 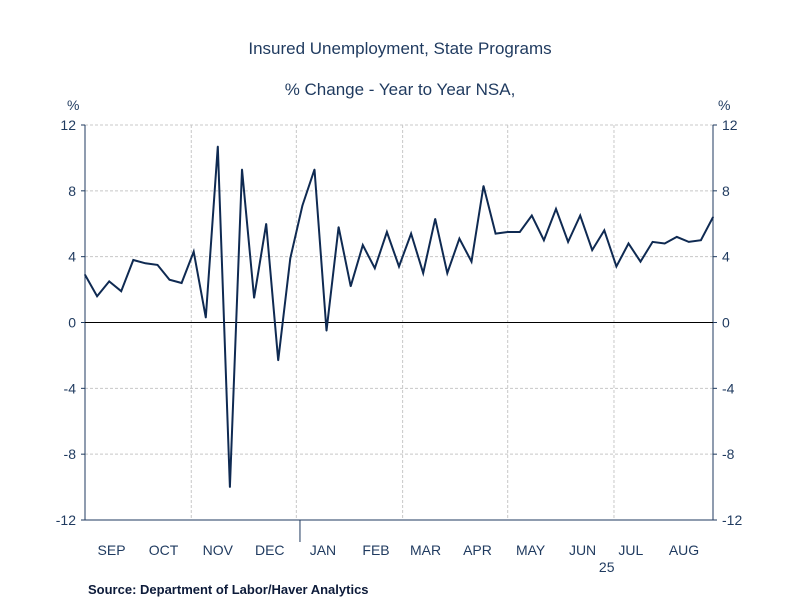 What do you see at coordinates (400, 89) in the screenshot?
I see `chart-subtitle: % Change - Year to Year NSA,` at bounding box center [400, 89].